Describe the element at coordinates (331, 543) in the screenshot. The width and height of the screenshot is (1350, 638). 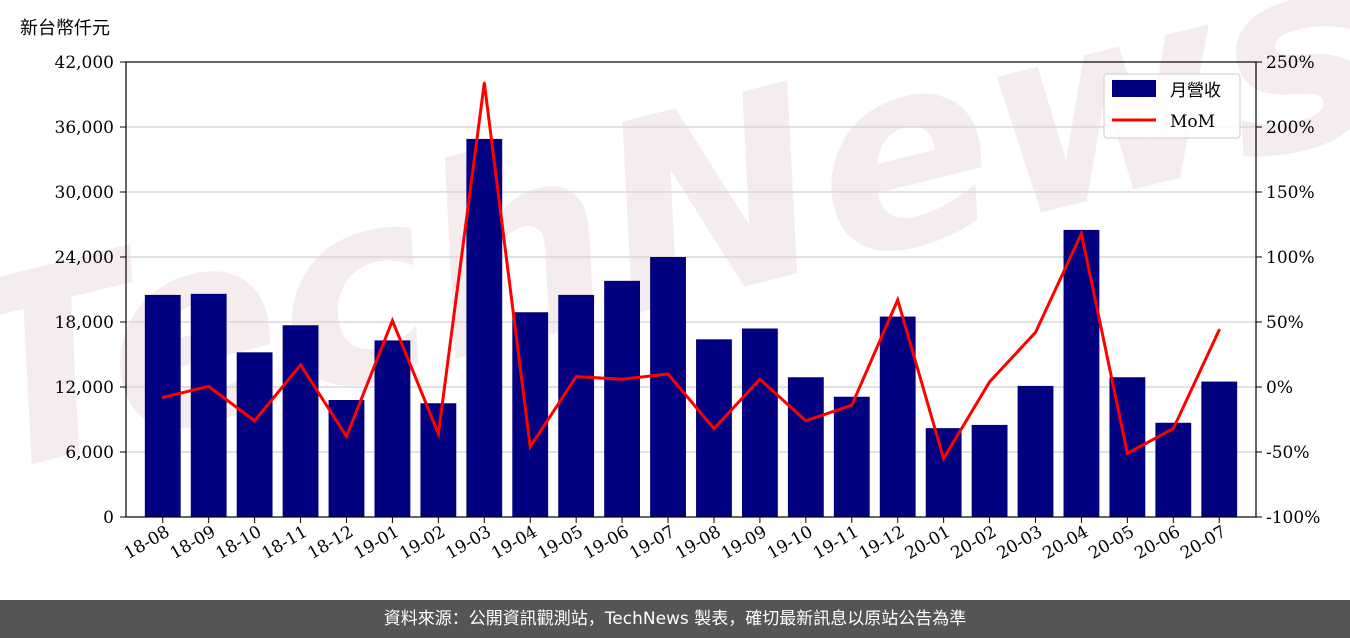
I see `x-tick-label: 18-12` at that location.